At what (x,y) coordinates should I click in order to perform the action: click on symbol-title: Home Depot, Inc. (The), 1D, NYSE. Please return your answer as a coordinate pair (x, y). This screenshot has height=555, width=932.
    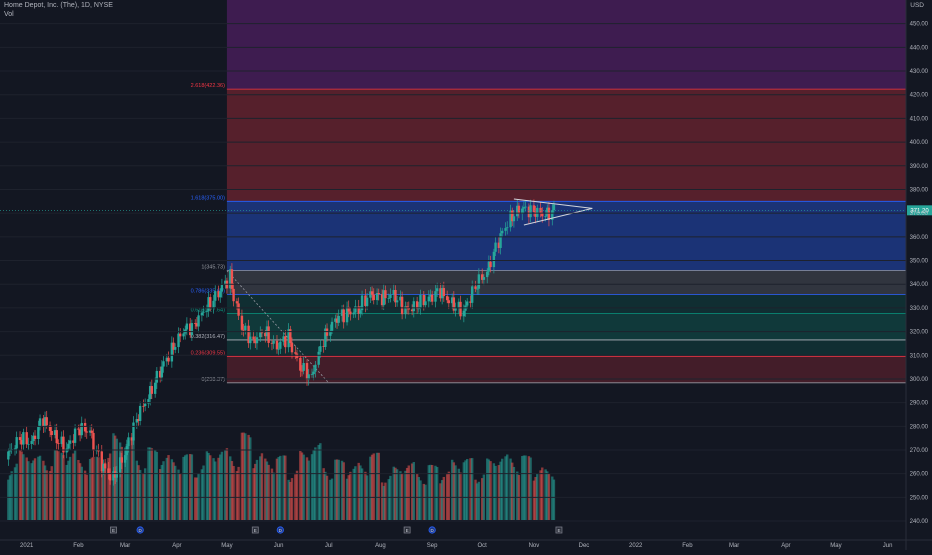
    Looking at the image, I should click on (58, 5).